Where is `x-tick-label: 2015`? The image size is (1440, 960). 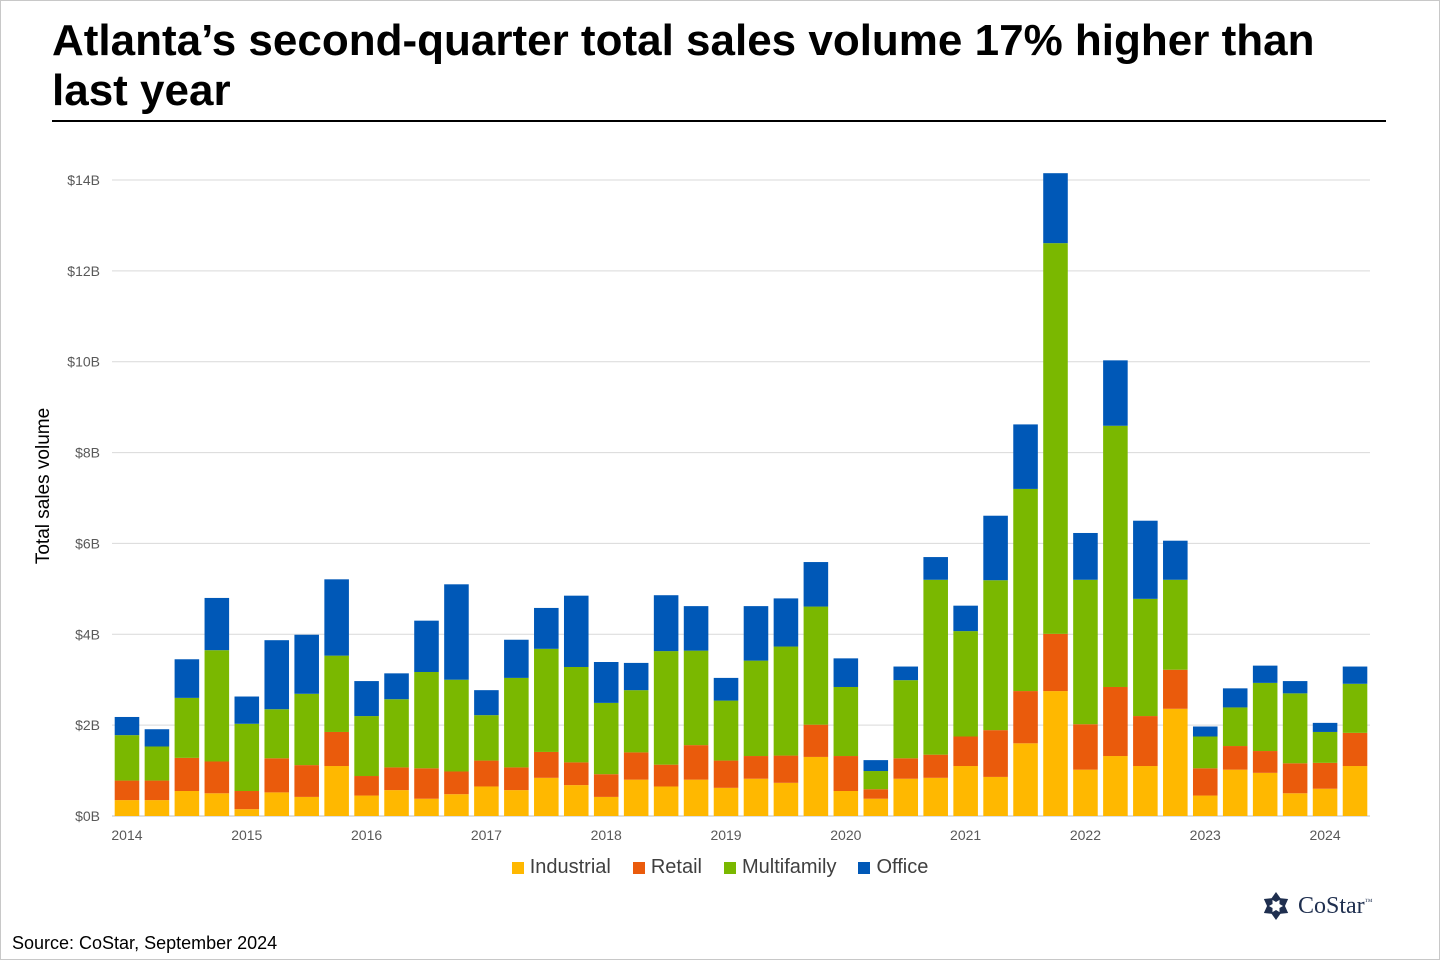
x-tick-label: 2015 is located at coordinates (246, 835).